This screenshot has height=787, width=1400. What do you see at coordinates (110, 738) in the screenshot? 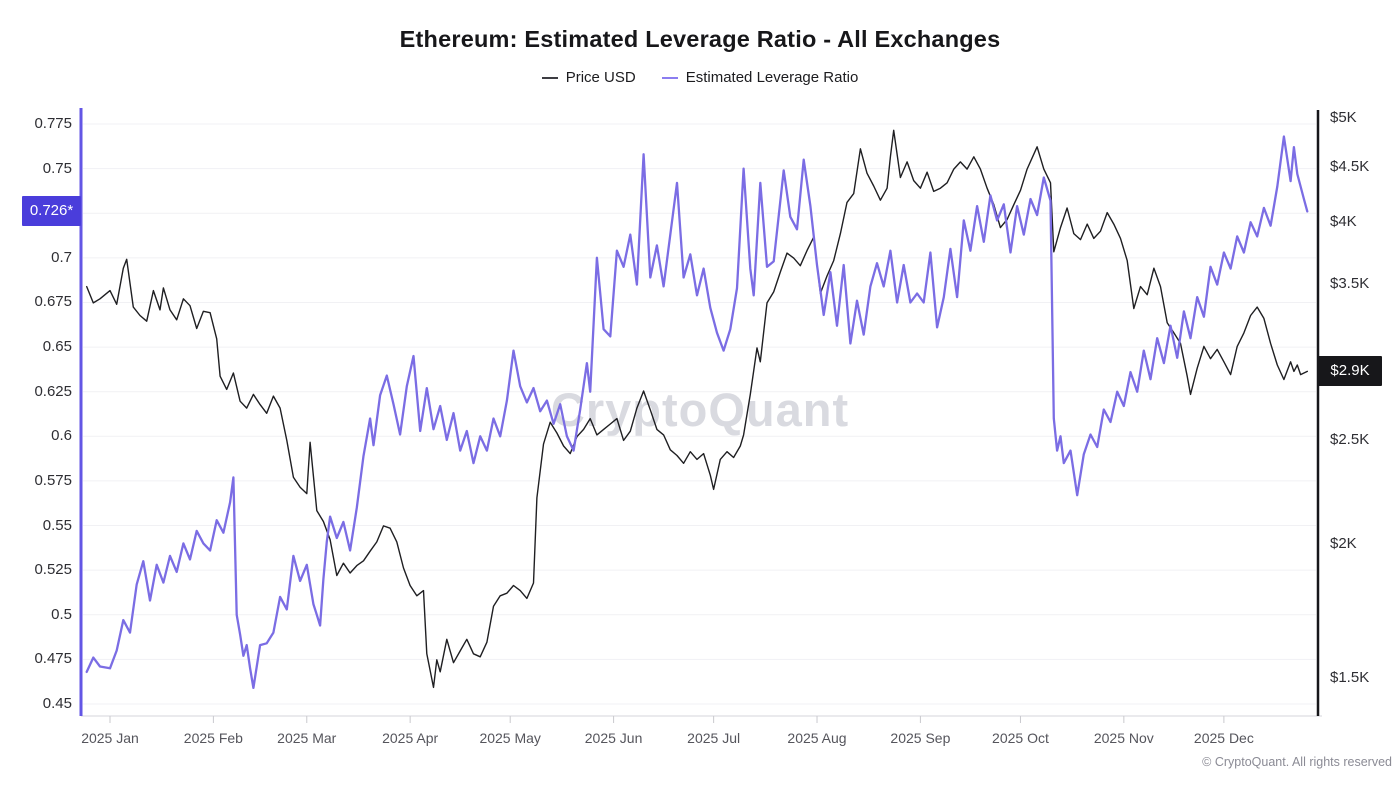
I see `x-axis-month-label: 2025 Jan` at bounding box center [110, 738].